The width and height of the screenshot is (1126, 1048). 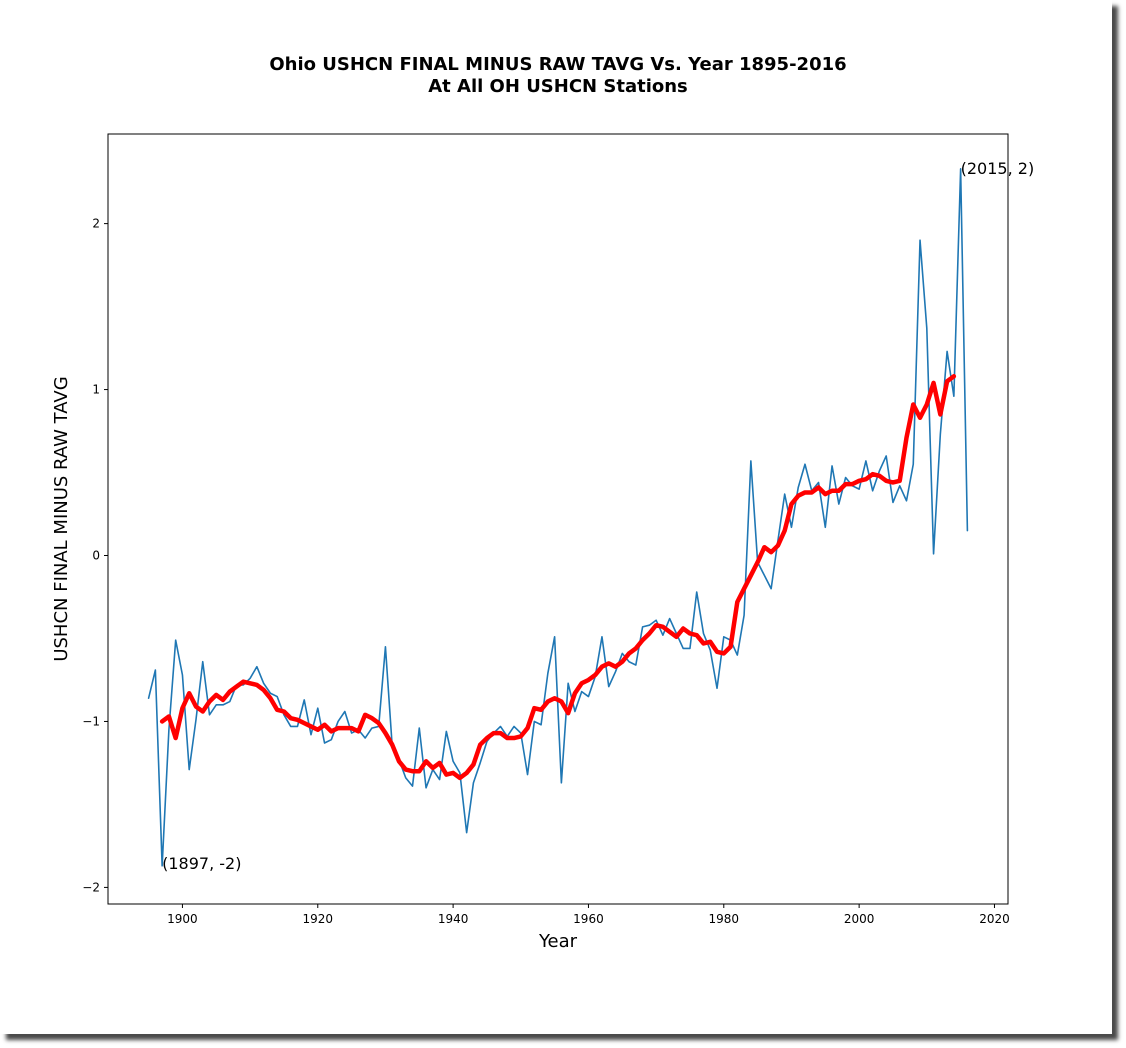 I want to click on x-tick-label: 1960, so click(x=588, y=919).